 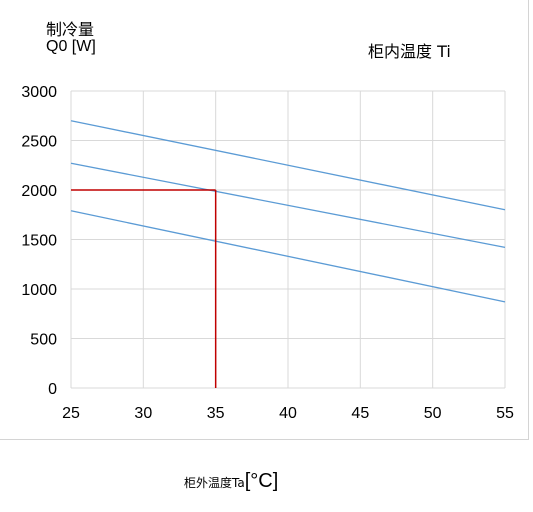 What do you see at coordinates (71, 413) in the screenshot?
I see `x-tick-label: 25` at bounding box center [71, 413].